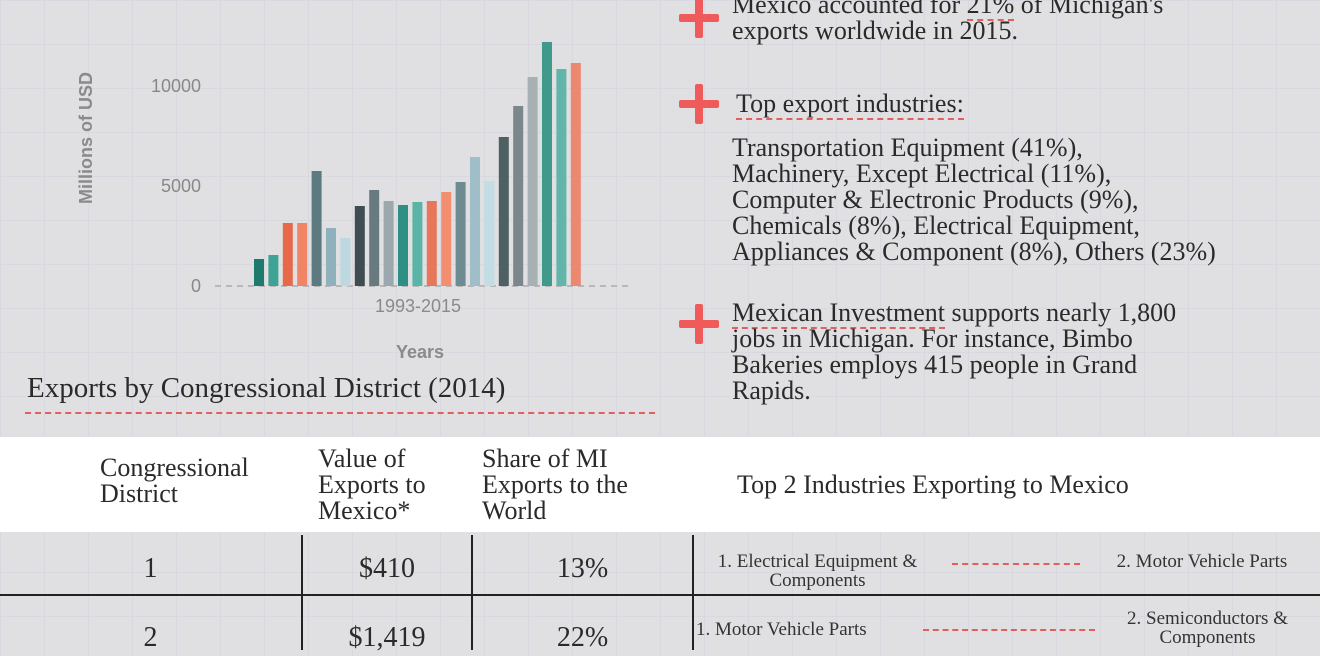 This screenshot has width=1320, height=656. Describe the element at coordinates (771, 390) in the screenshot. I see `bullet-text: Rapids.` at that location.